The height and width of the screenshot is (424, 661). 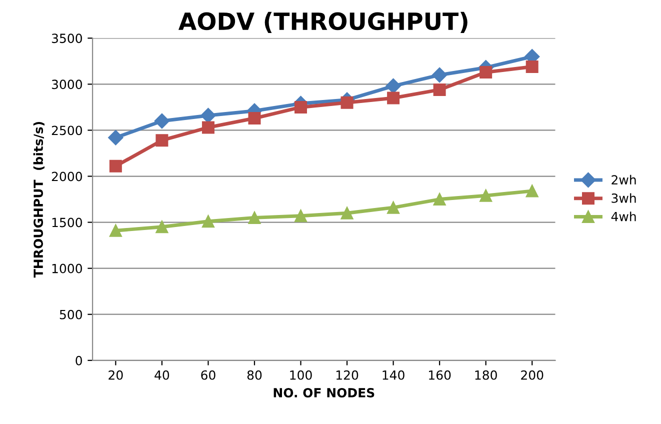 What do you see at coordinates (115, 375) in the screenshot?
I see `x-tick-label: 20` at bounding box center [115, 375].